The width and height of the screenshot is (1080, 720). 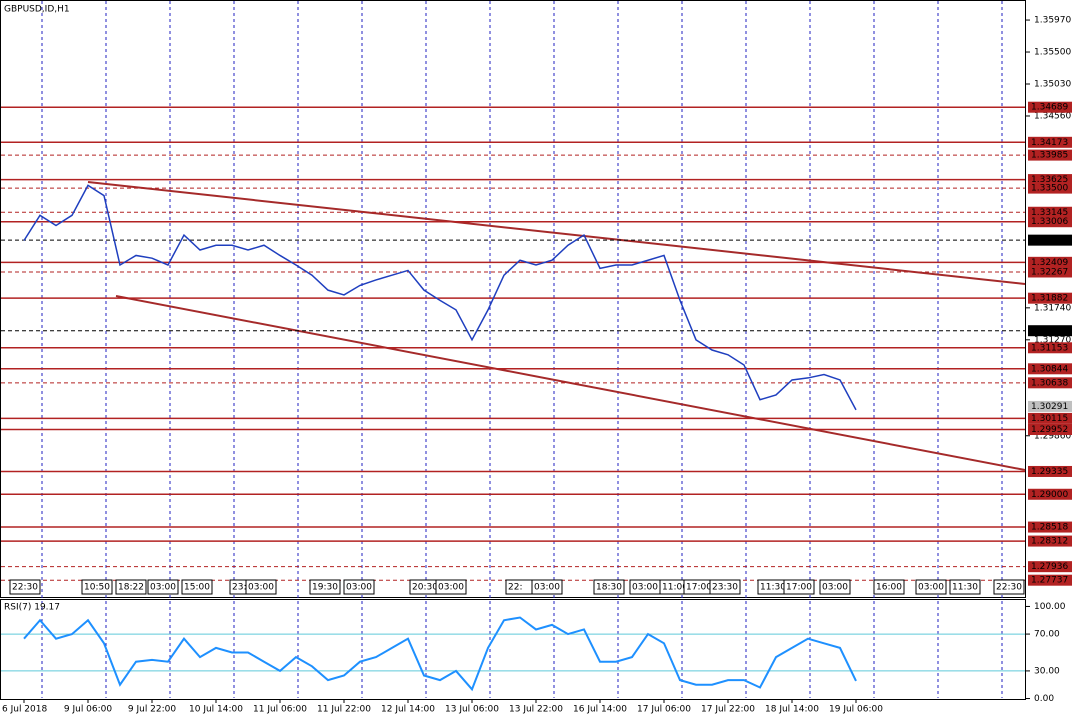 What do you see at coordinates (675, 588) in the screenshot?
I see `session-label: 11:00` at bounding box center [675, 588].